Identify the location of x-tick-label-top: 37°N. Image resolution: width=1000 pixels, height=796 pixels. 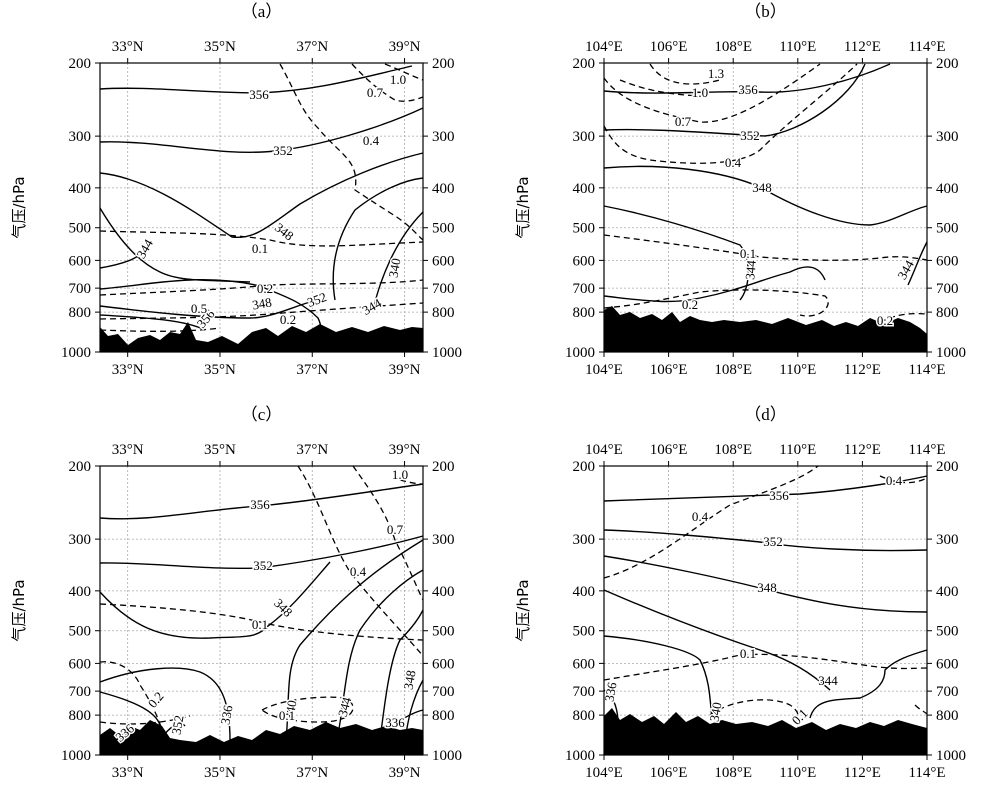
(312, 47).